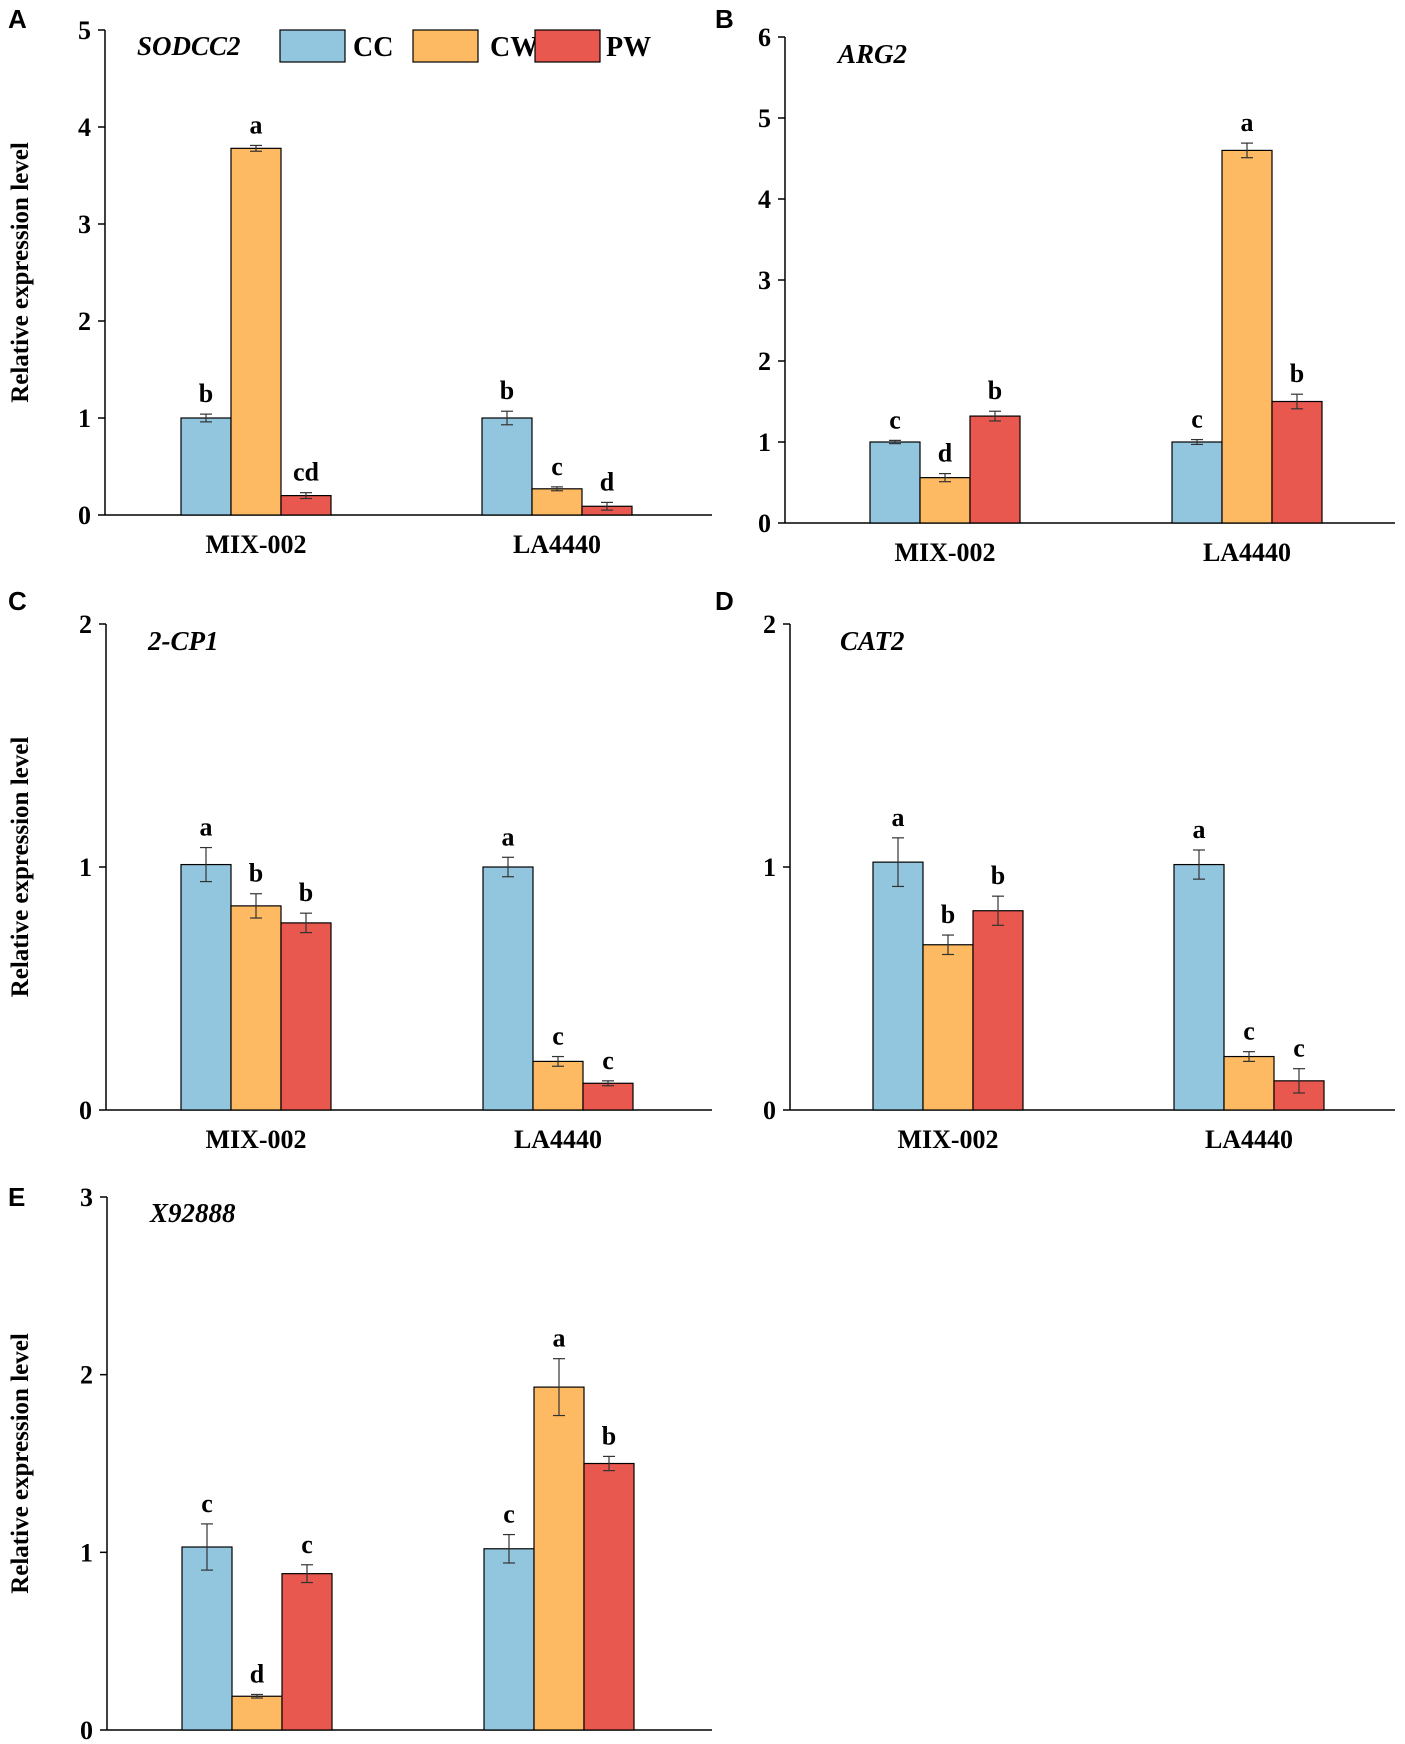  Describe the element at coordinates (183, 641) in the screenshot. I see `gene-name: 2-CP1` at that location.